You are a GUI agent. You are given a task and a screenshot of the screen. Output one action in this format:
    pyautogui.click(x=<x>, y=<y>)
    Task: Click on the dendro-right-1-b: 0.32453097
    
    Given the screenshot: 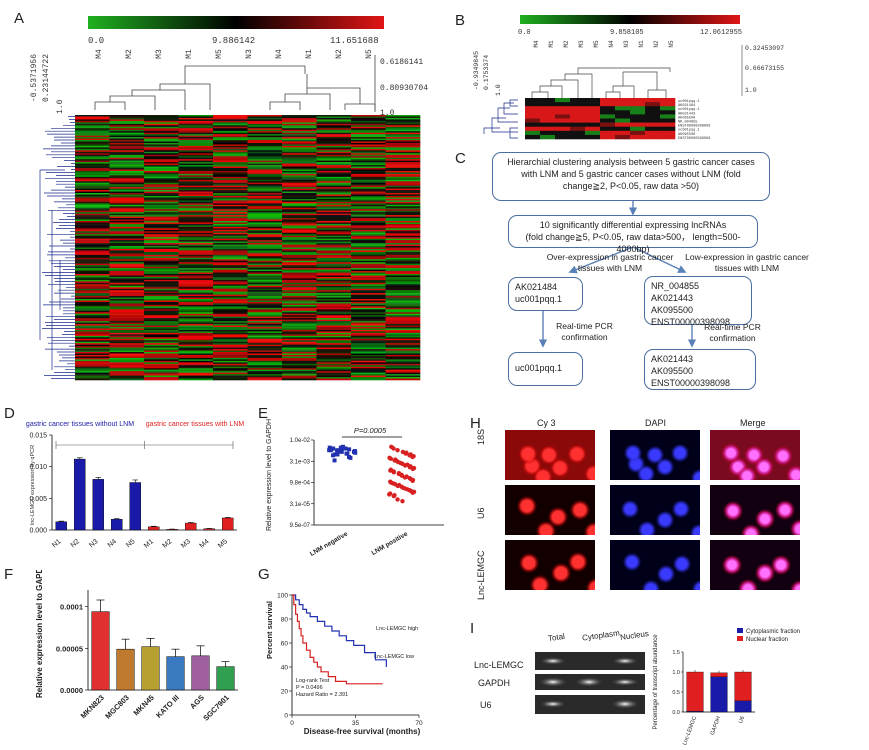 What is the action you would take?
    pyautogui.click(x=764, y=48)
    